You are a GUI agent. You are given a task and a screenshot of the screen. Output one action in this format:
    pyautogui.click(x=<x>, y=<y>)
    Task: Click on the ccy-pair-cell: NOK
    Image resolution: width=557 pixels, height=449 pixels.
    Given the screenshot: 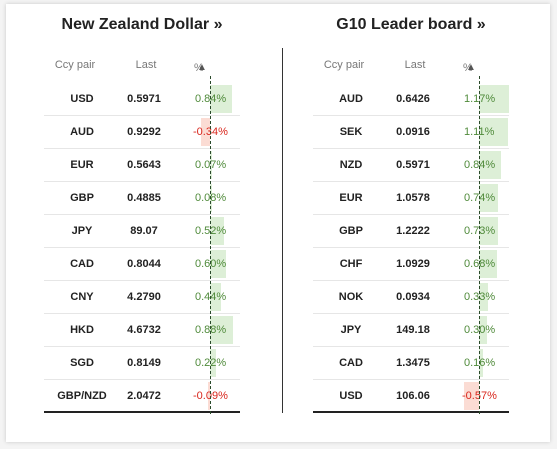 What is the action you would take?
    pyautogui.click(x=351, y=297)
    